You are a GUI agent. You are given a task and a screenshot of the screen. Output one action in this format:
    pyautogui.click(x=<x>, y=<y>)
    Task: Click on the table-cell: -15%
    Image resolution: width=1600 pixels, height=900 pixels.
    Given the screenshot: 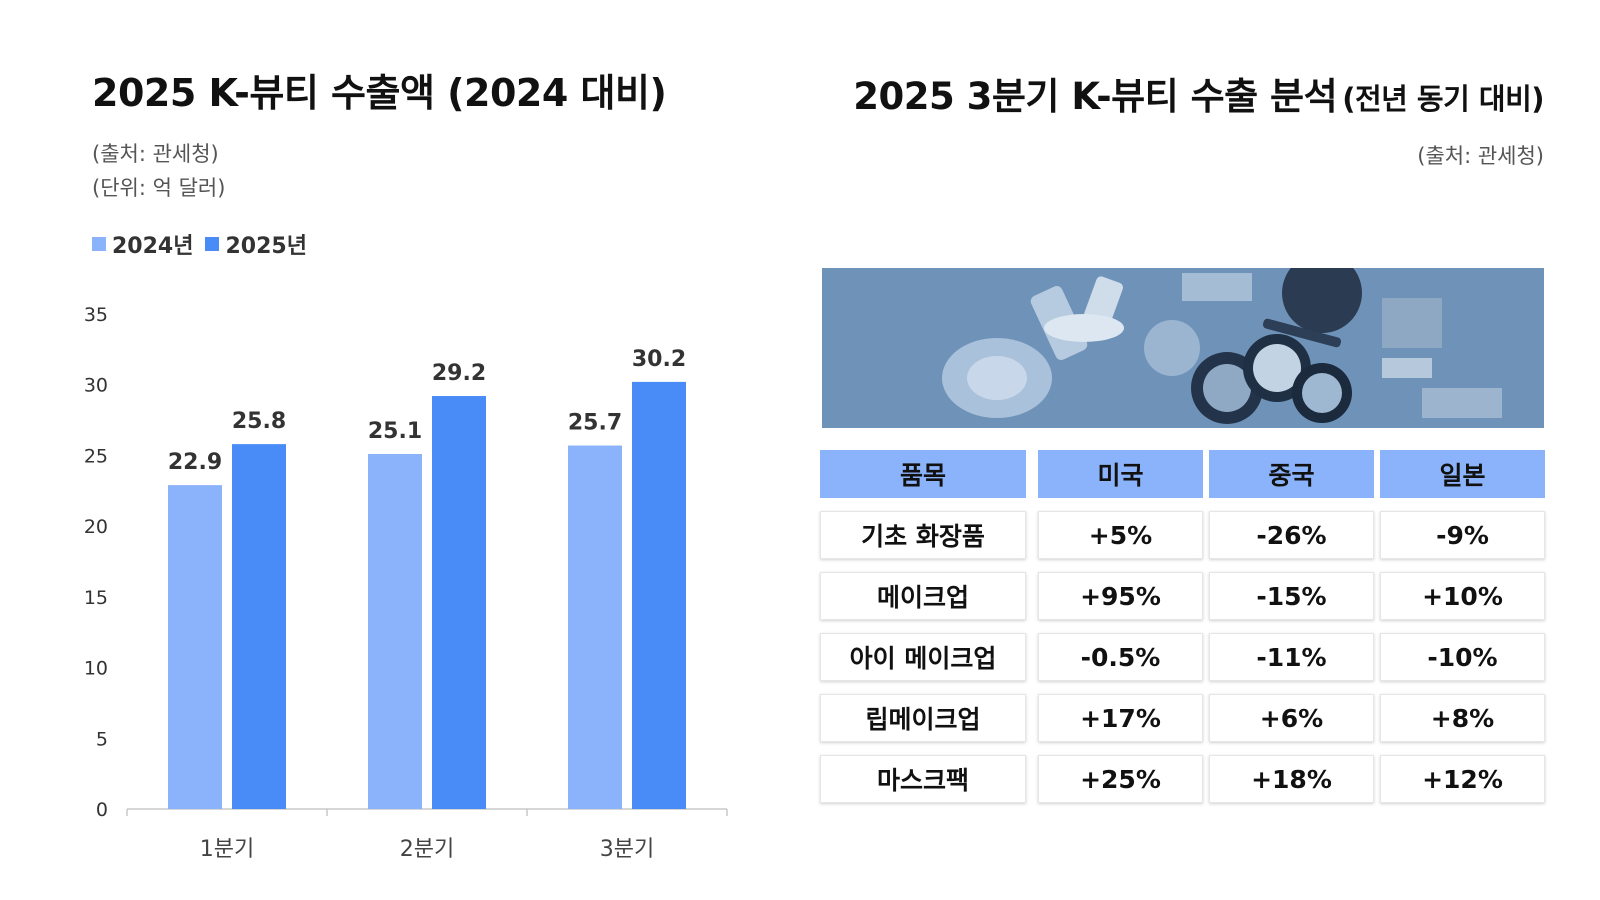 What is the action you would take?
    pyautogui.click(x=1291, y=596)
    